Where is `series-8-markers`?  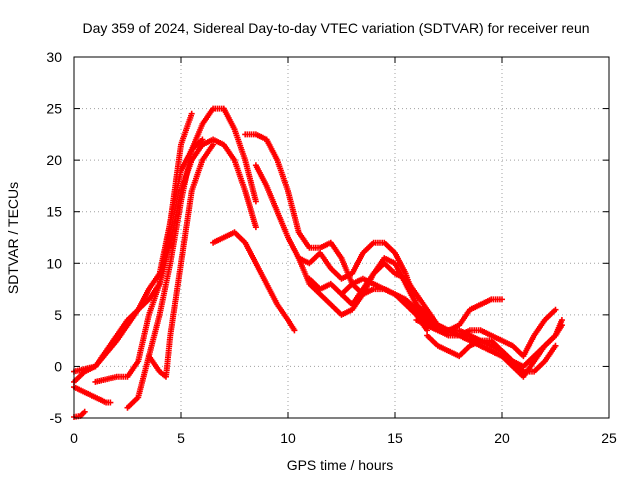 series-8-markers is located at coordinates (254, 281).